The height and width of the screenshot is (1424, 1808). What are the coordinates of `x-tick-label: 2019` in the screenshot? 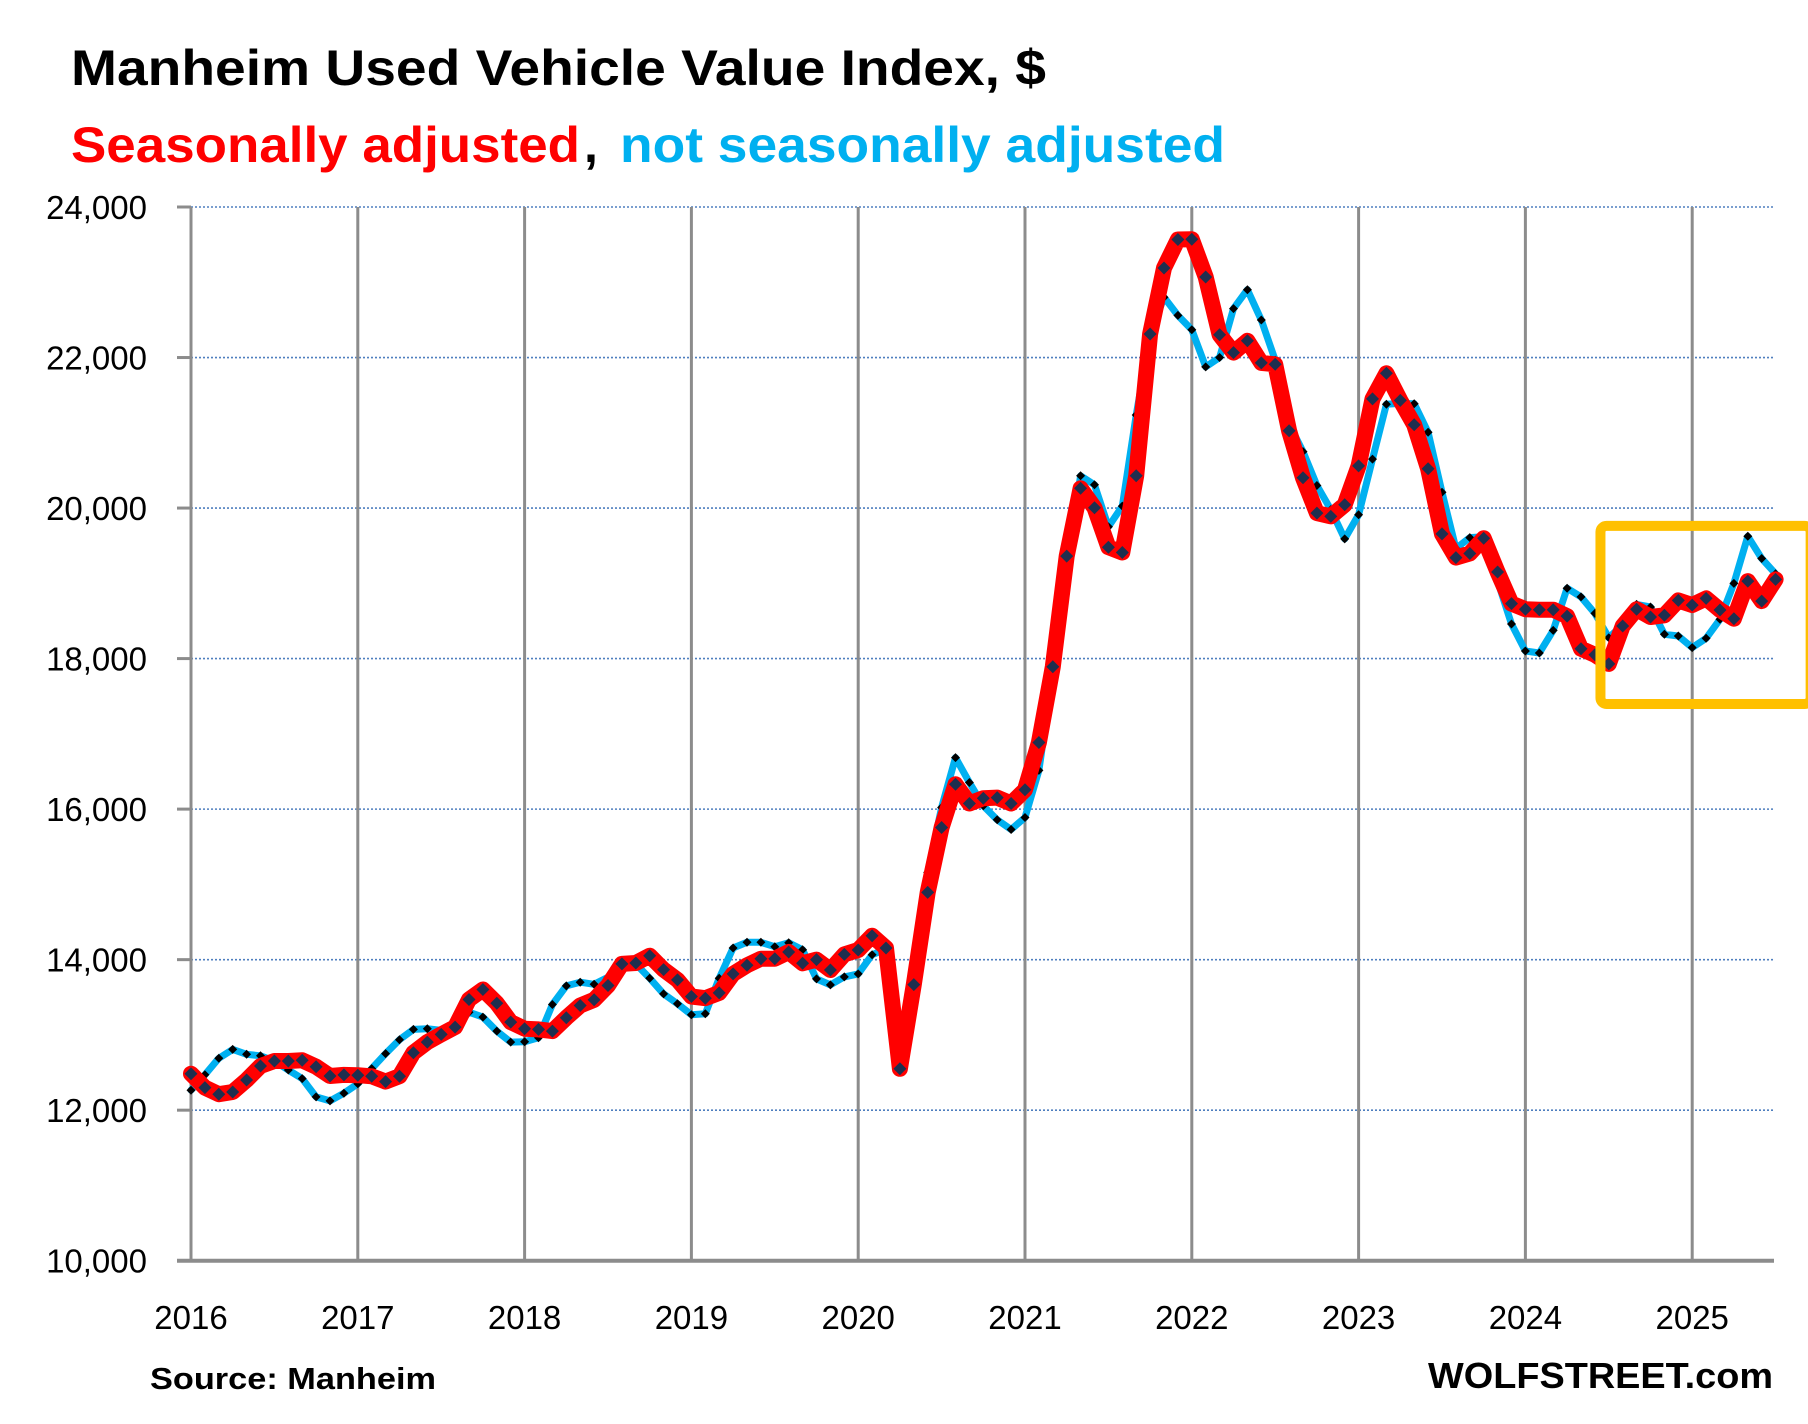 It's located at (691, 1317).